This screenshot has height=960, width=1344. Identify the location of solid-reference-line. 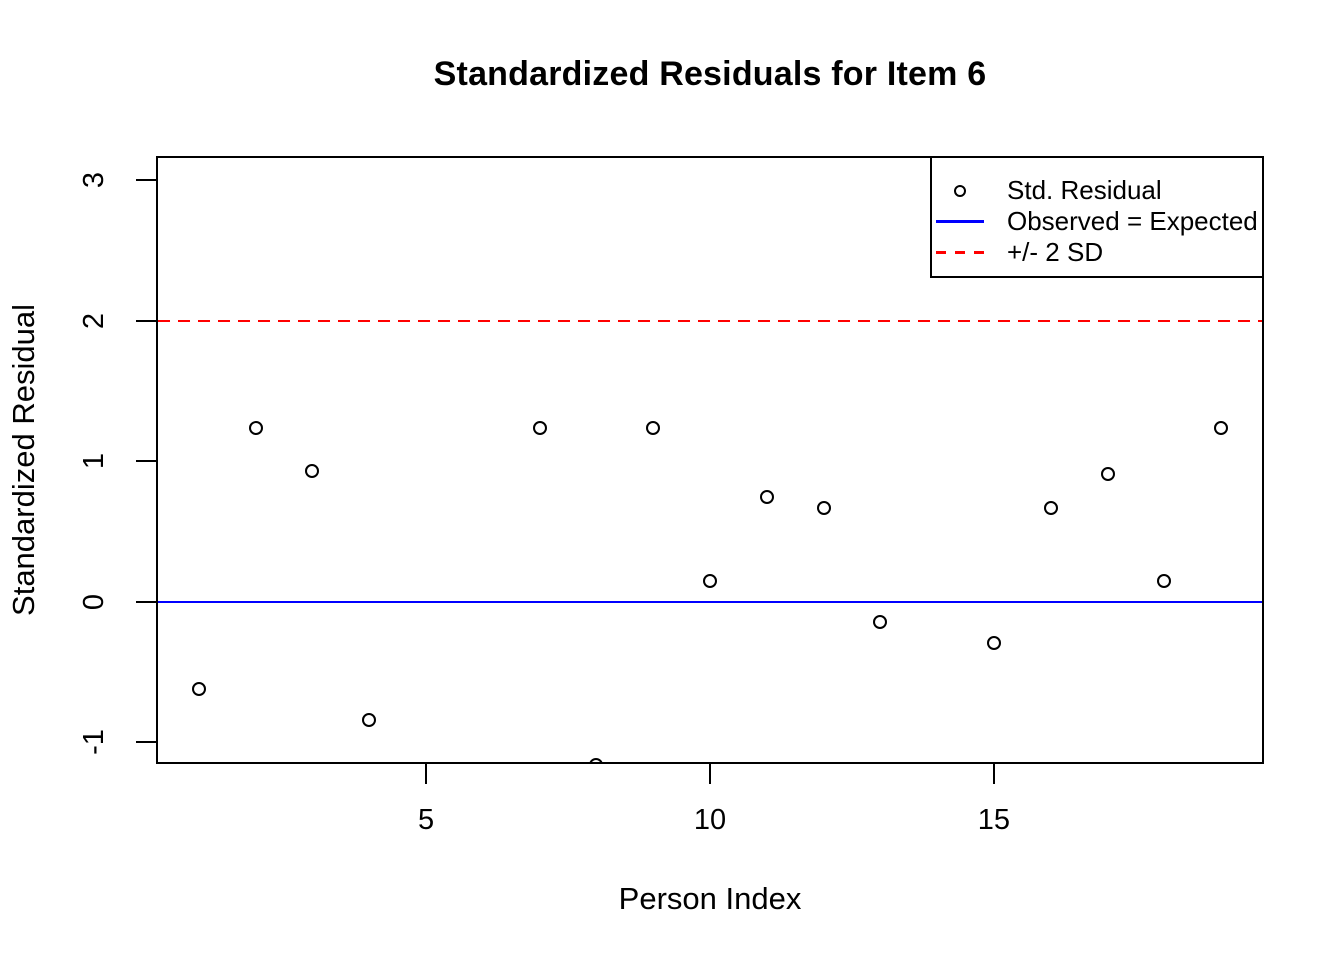
(710, 601).